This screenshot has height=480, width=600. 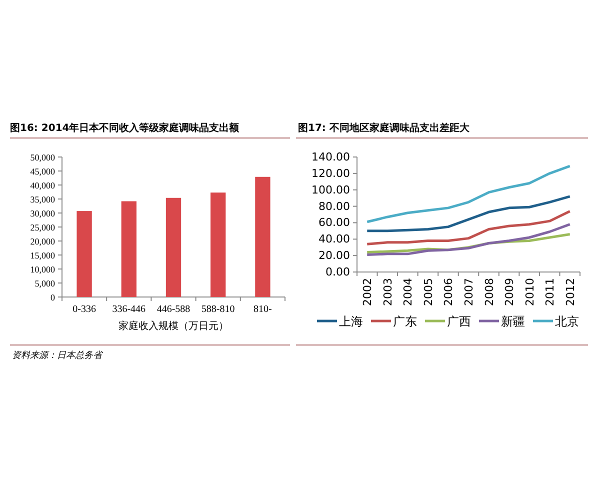 I want to click on y-tick-label: 0, so click(x=53, y=297).